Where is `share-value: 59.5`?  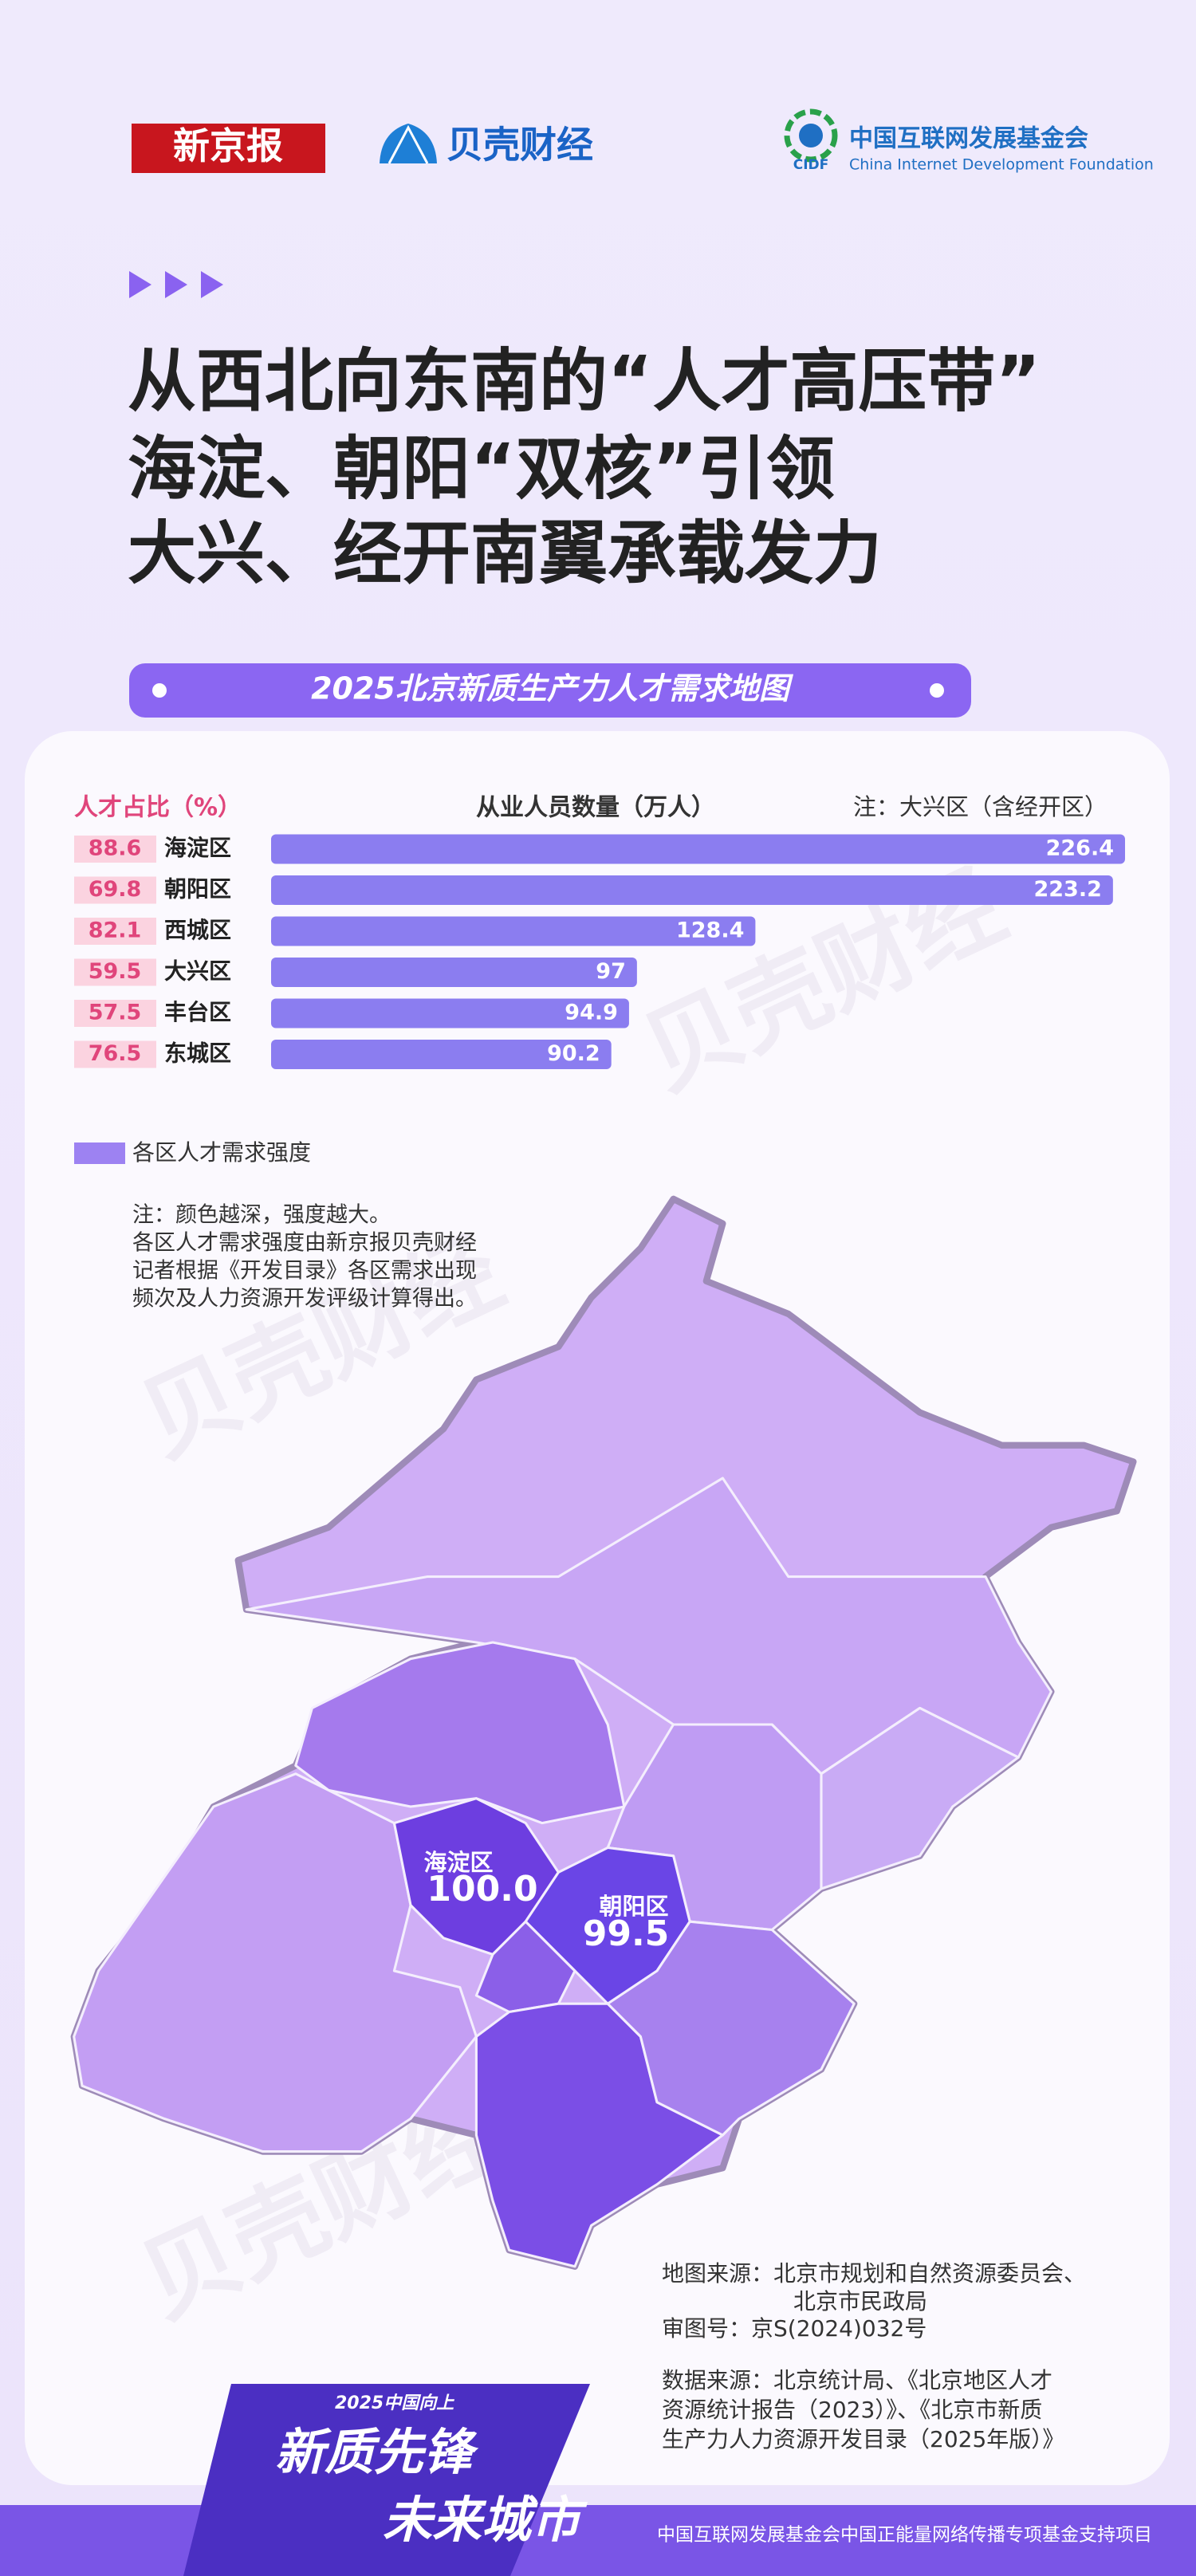
share-value: 59.5 is located at coordinates (116, 972).